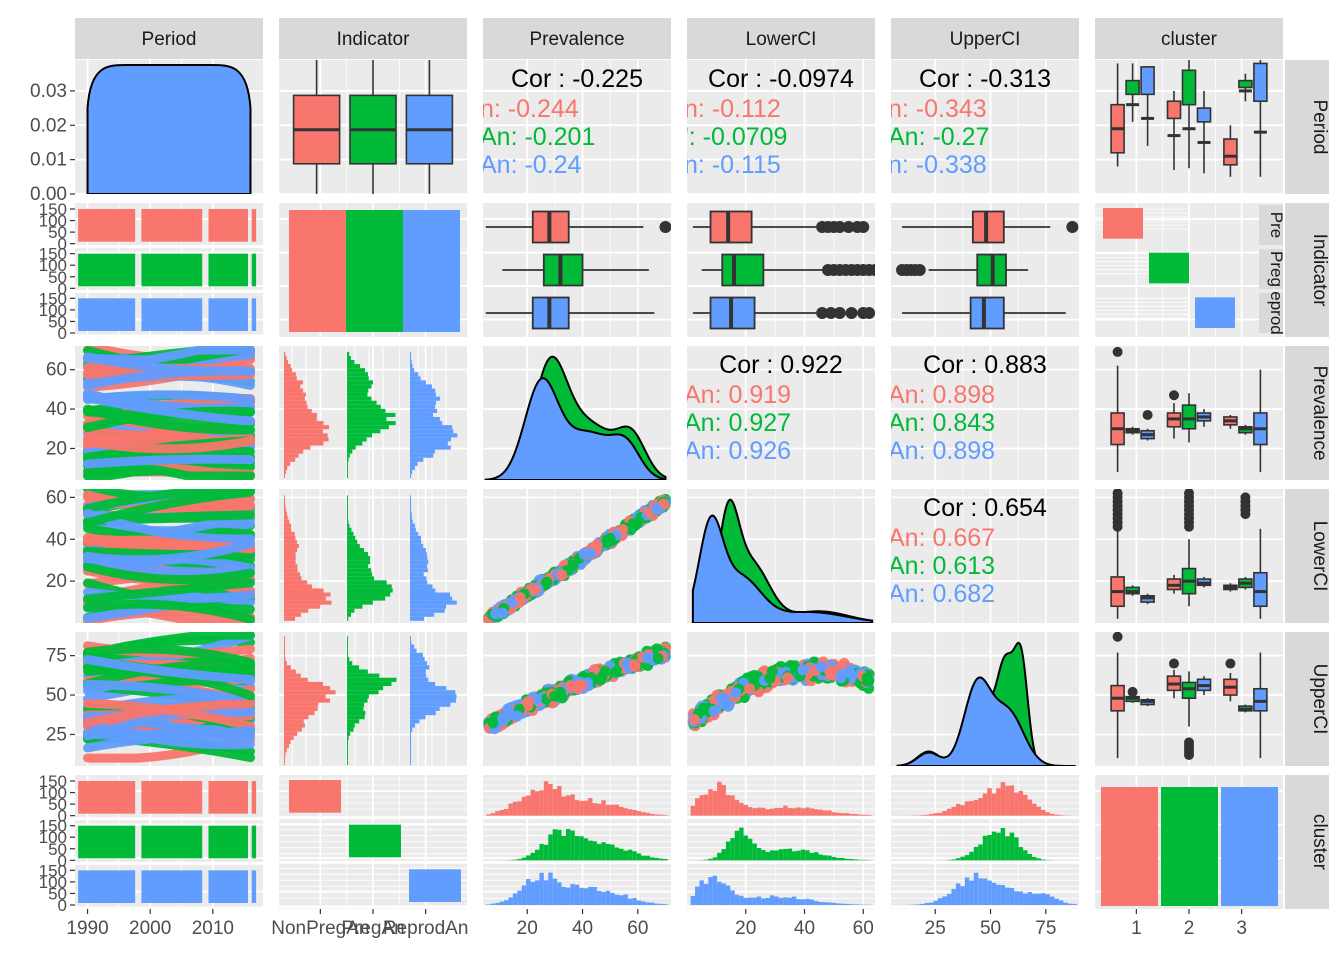  Describe the element at coordinates (1189, 409) in the screenshot. I see `boxplots-prevalence-by-cluster` at that location.